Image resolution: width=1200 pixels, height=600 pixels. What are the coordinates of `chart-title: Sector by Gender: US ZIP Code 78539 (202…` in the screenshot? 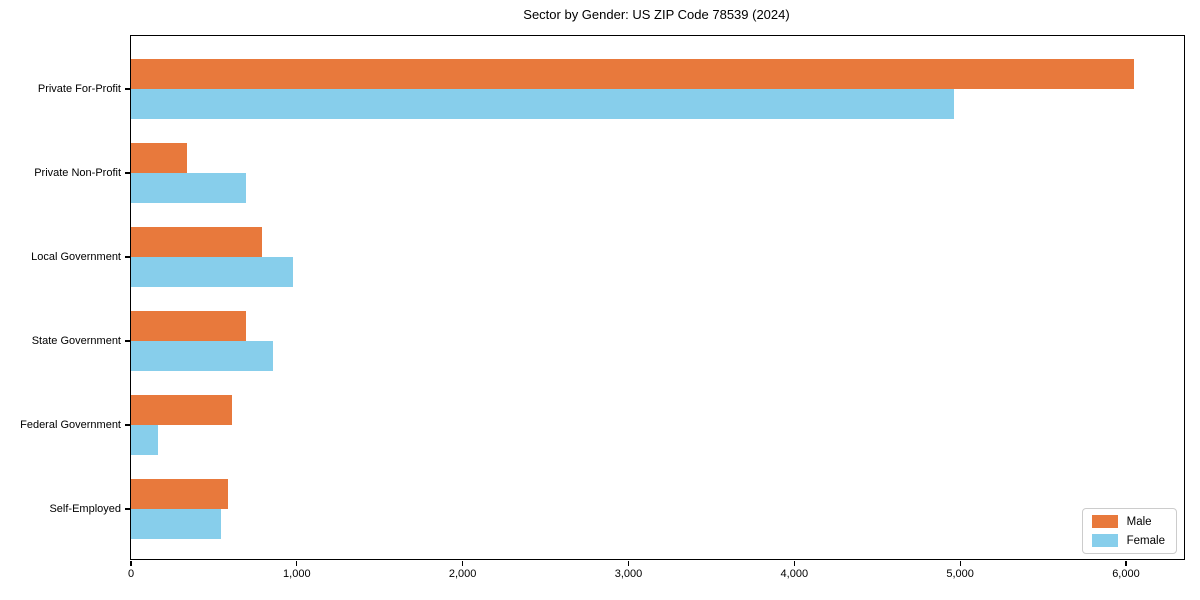 It's located at (656, 14).